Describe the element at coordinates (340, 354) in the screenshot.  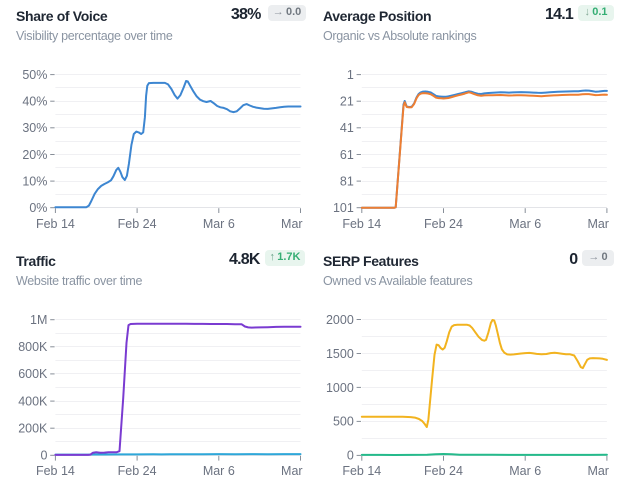
I see `svg-text: 1500` at that location.